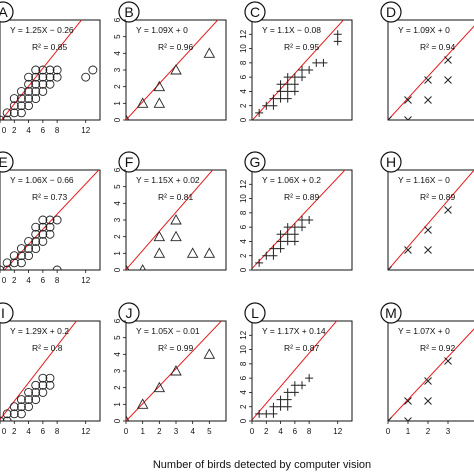 This screenshot has width=474, height=474. Describe the element at coordinates (296, 211) in the screenshot. I see `panel-g: Y = 1.06X + 0.2 R² = 0.89 G 0 2 4 6 8 10 12` at that location.